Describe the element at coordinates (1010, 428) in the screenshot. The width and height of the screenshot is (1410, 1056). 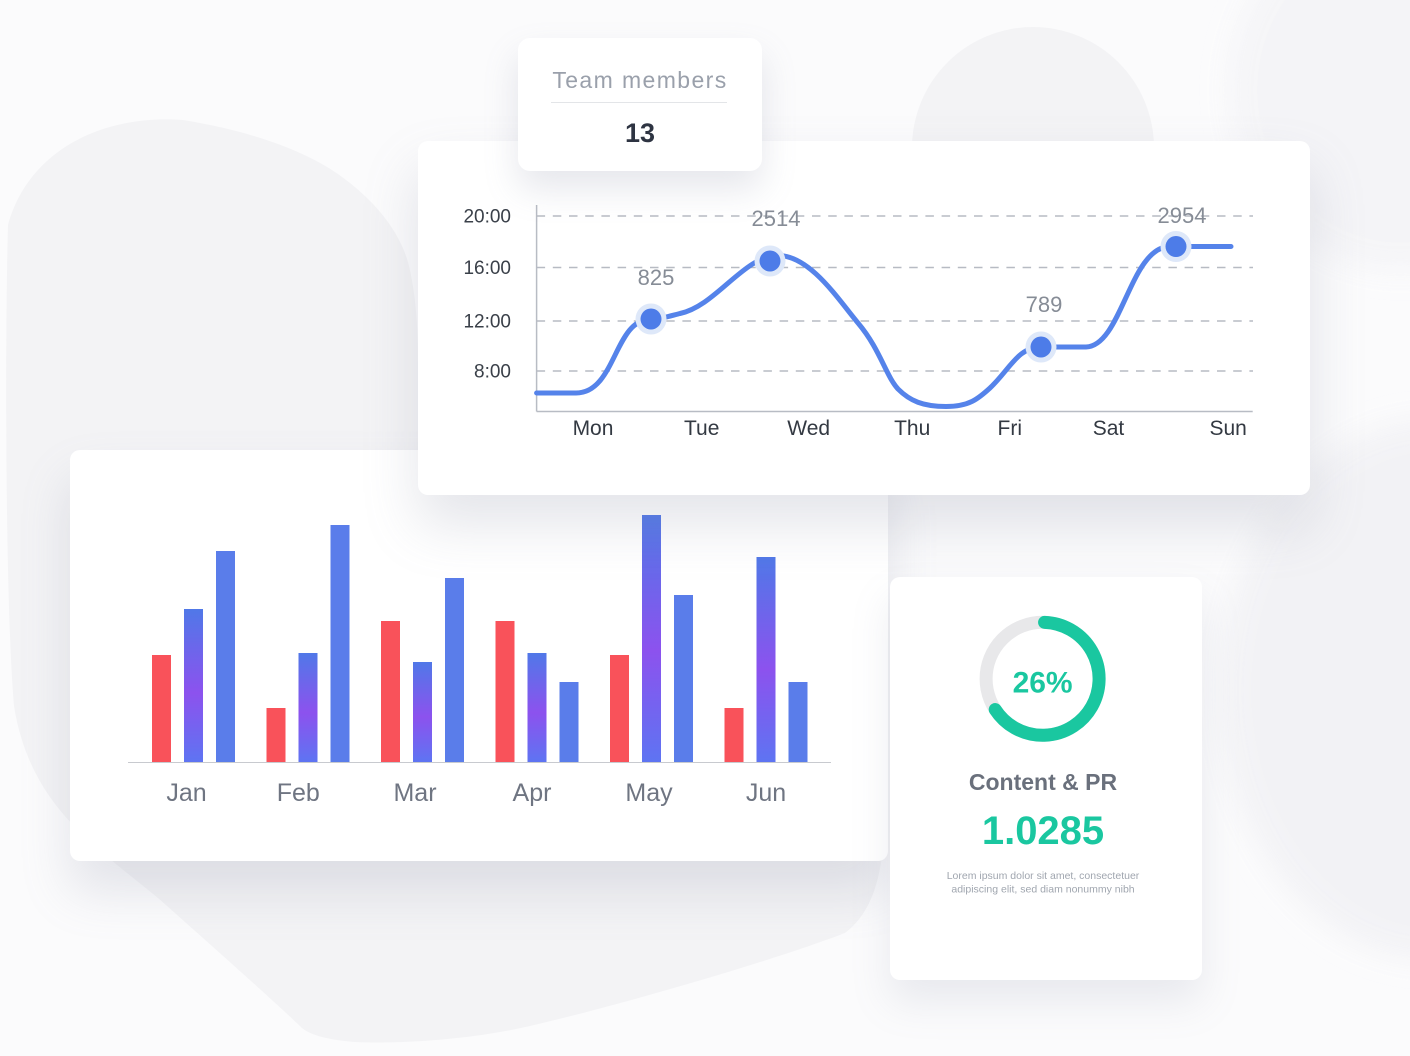
I see `svg-text: Fri` at that location.